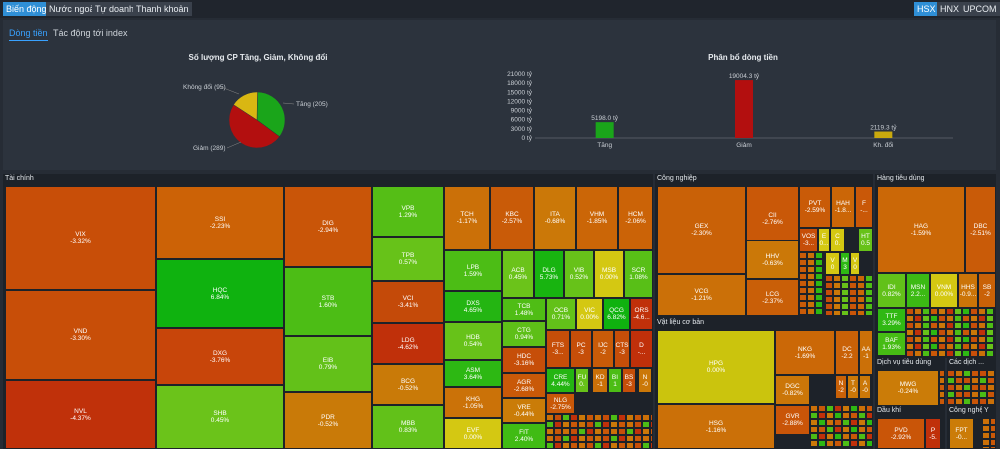  Describe the element at coordinates (162, 9) in the screenshot. I see `tab-thanh-khoan: Thanh khoản` at that location.